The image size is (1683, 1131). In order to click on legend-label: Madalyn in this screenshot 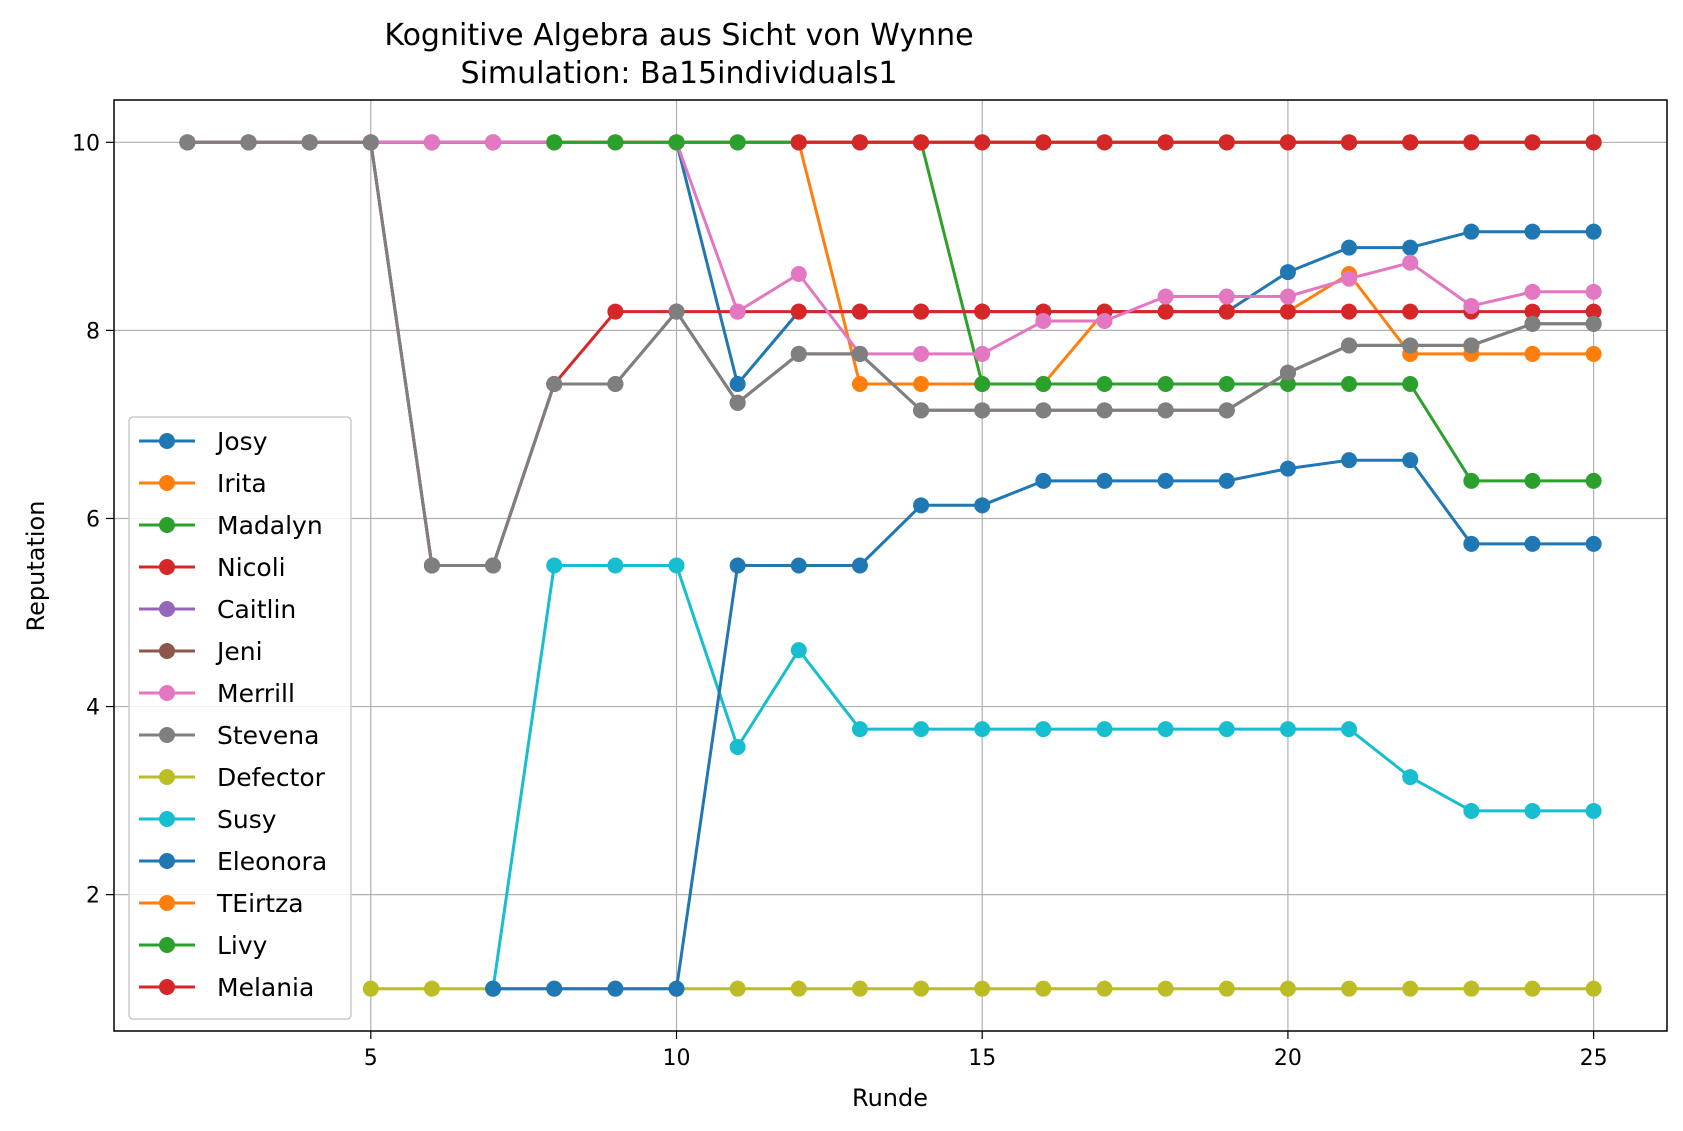, I will do `click(270, 525)`.